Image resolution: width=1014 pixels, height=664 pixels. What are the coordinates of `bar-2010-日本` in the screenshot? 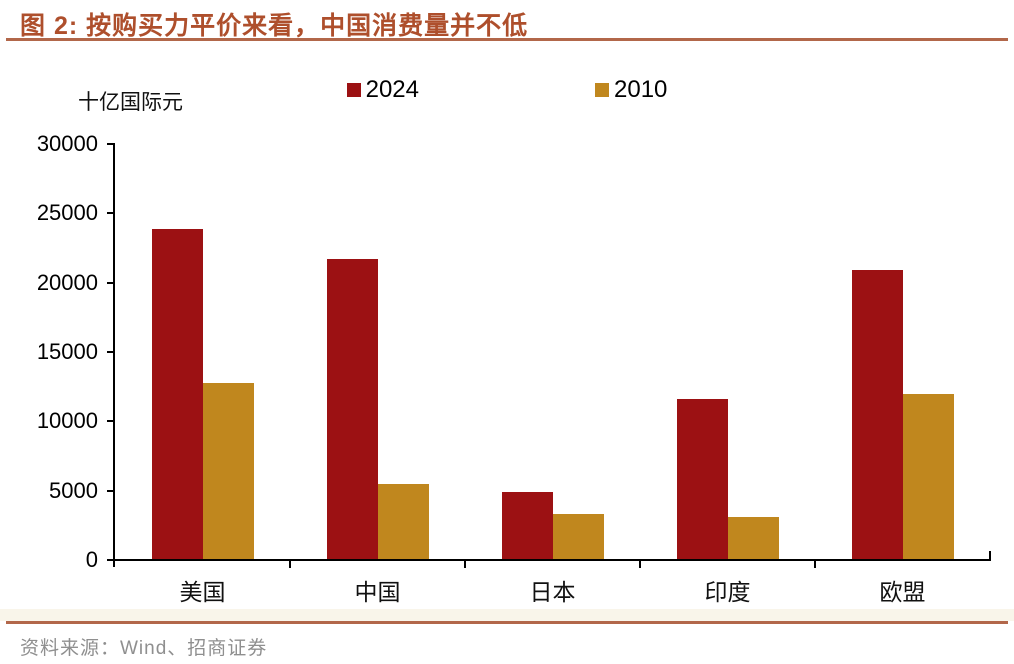 It's located at (578, 537).